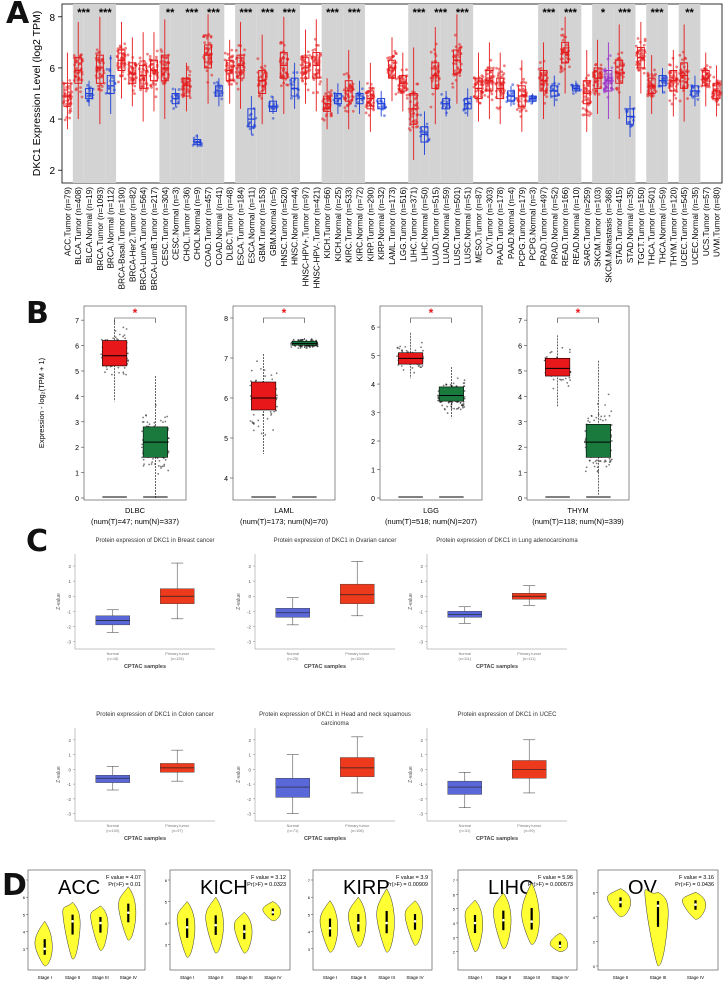  What do you see at coordinates (357, 767) in the screenshot?
I see `panel-c-box` at bounding box center [357, 767].